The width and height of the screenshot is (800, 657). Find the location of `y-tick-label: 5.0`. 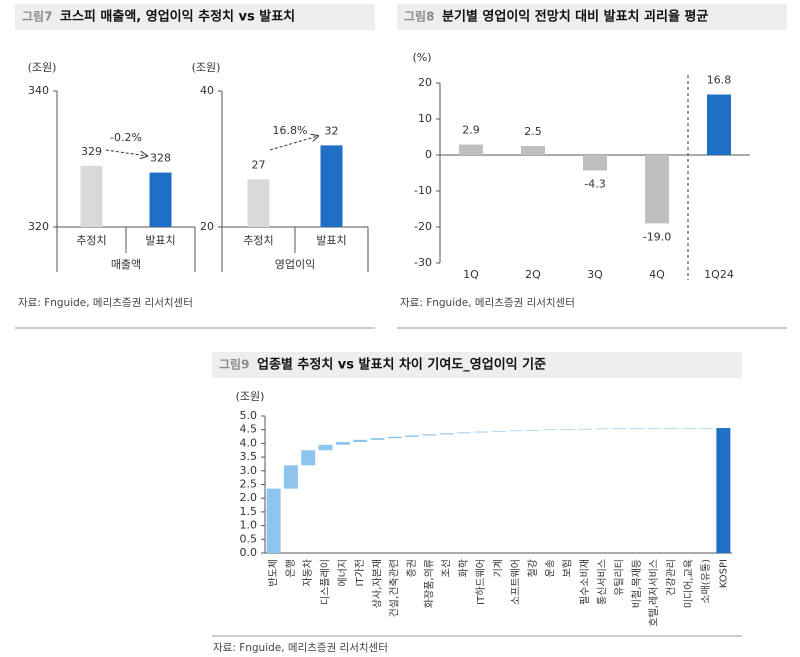

y-tick-label: 5.0 is located at coordinates (249, 415).